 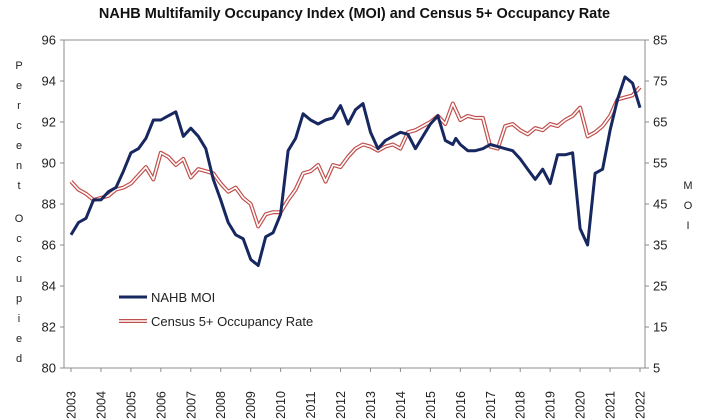 I want to click on x-tick-label: 2013, so click(x=371, y=405).